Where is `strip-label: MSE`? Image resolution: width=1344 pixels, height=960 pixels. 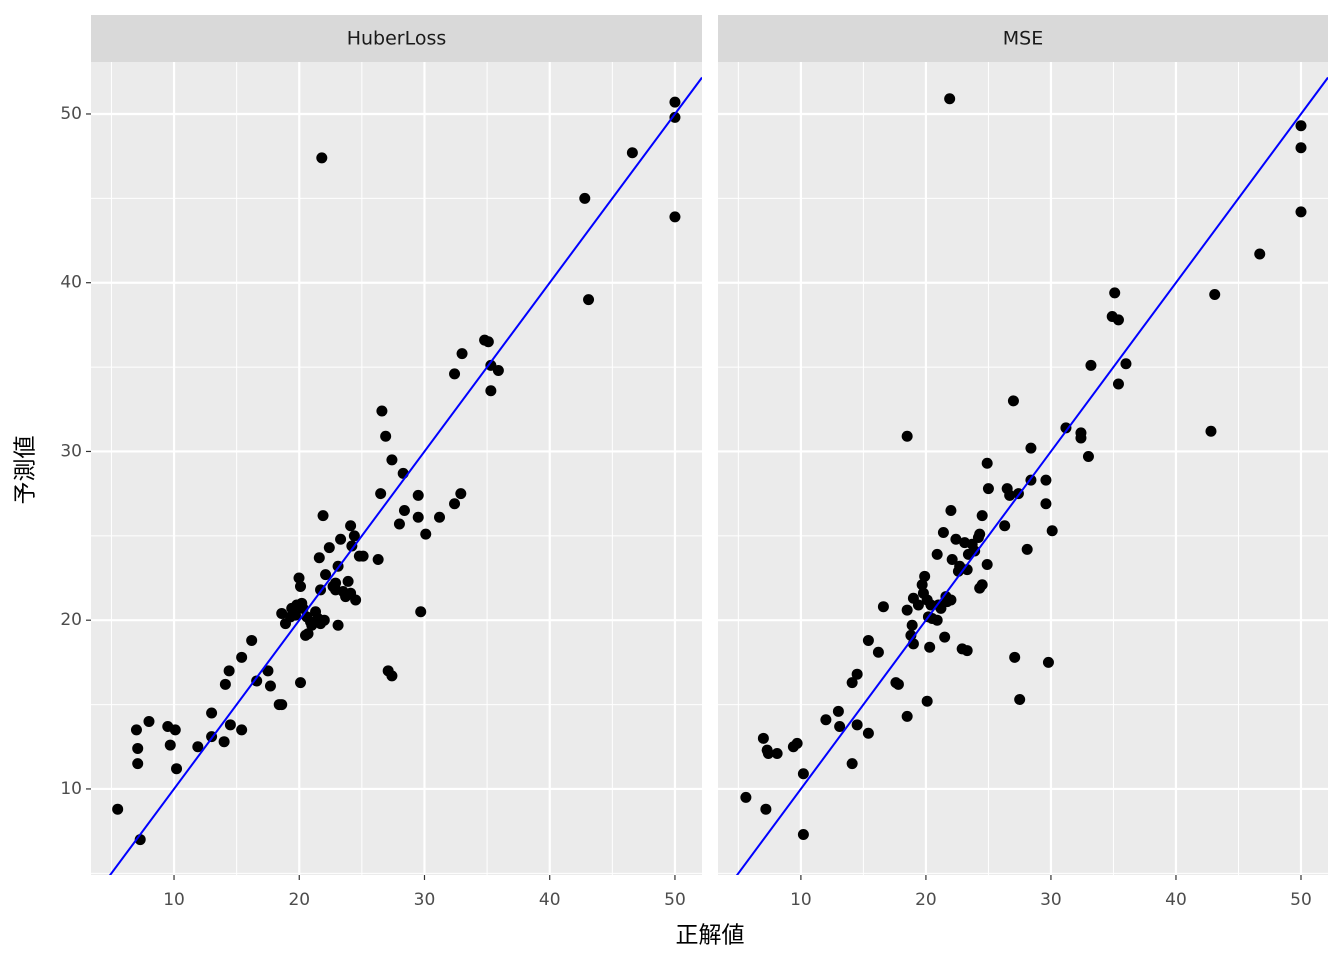 strip-label: MSE is located at coordinates (1023, 39).